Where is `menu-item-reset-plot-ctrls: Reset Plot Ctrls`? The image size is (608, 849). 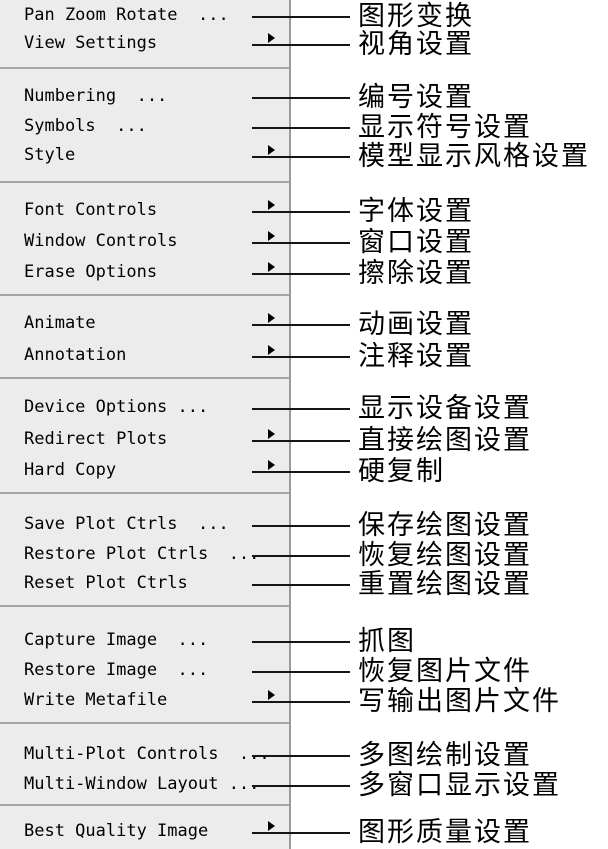
menu-item-reset-plot-ctrls: Reset Plot Ctrls is located at coordinates (144, 583).